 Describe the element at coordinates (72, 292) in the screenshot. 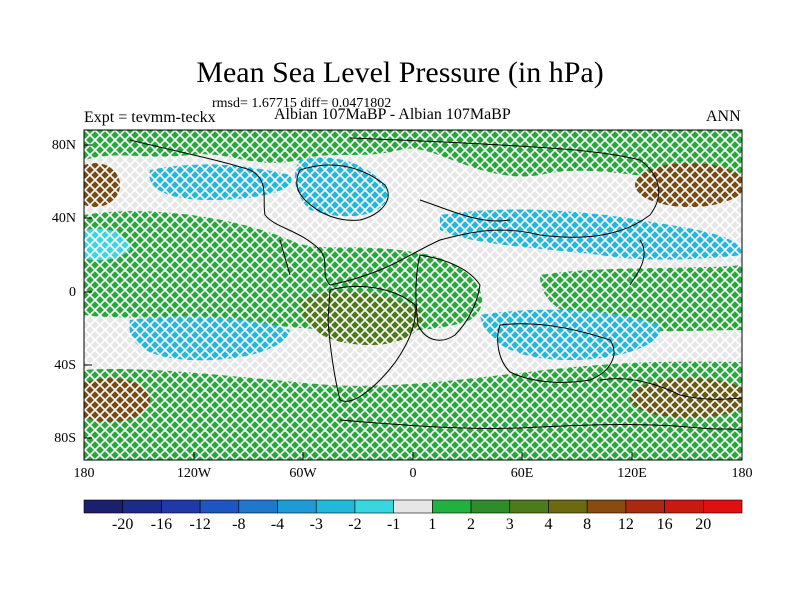

I see `lat-label-0: 0` at that location.